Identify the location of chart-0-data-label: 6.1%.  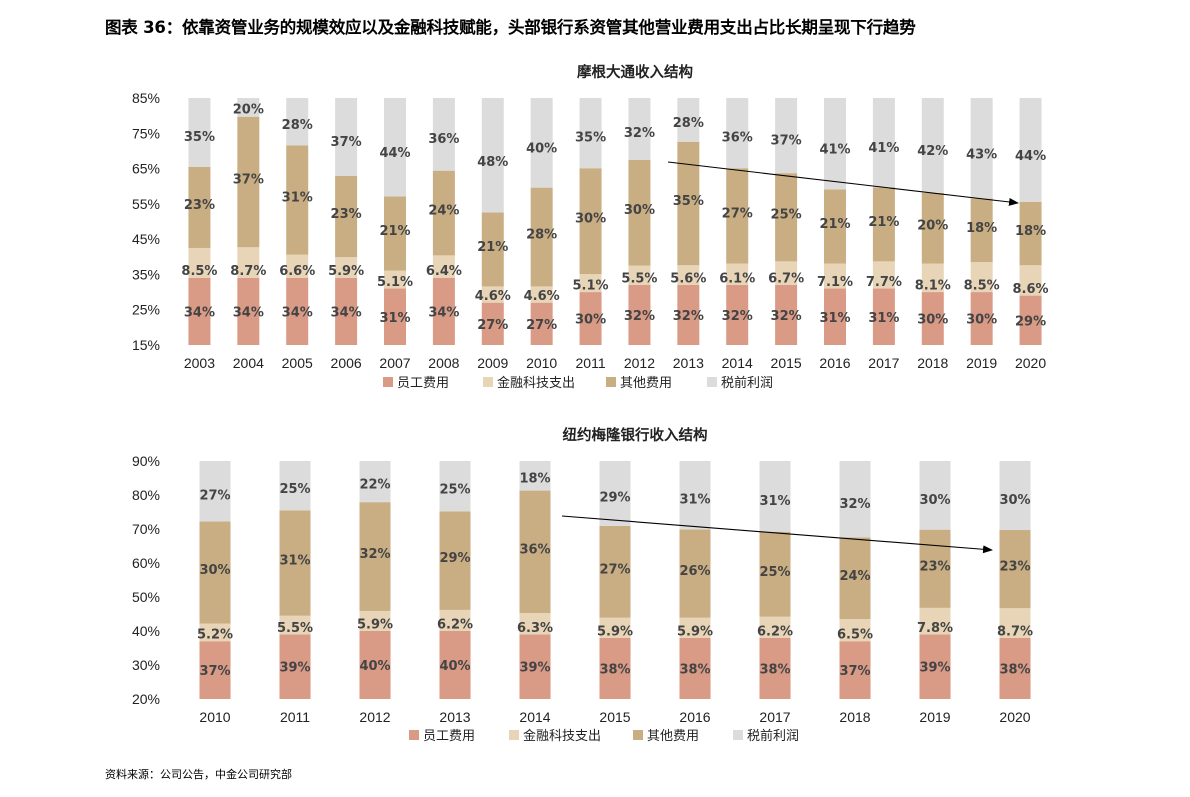
(737, 278).